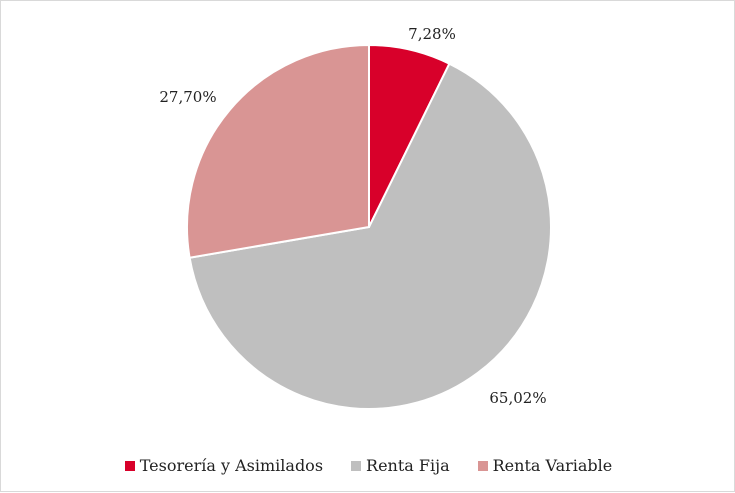  What do you see at coordinates (432, 34) in the screenshot?
I see `data-label-1: 7,28%` at bounding box center [432, 34].